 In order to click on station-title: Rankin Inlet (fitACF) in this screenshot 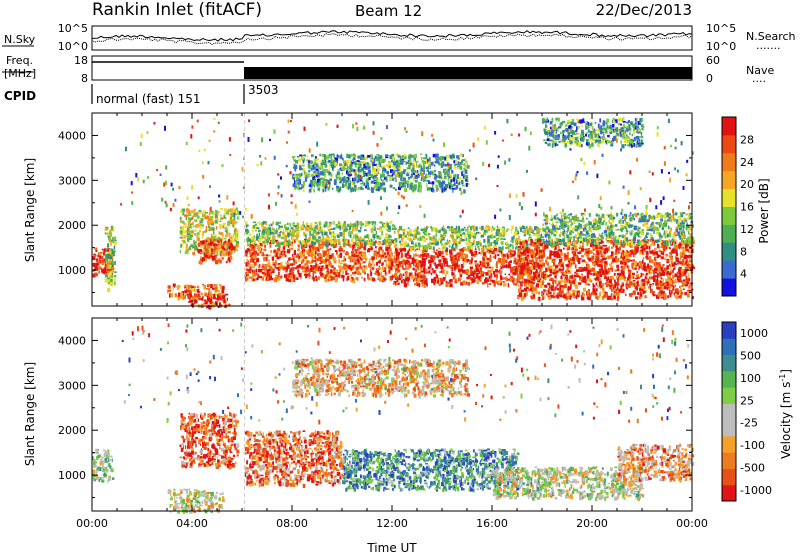, I will do `click(177, 10)`.